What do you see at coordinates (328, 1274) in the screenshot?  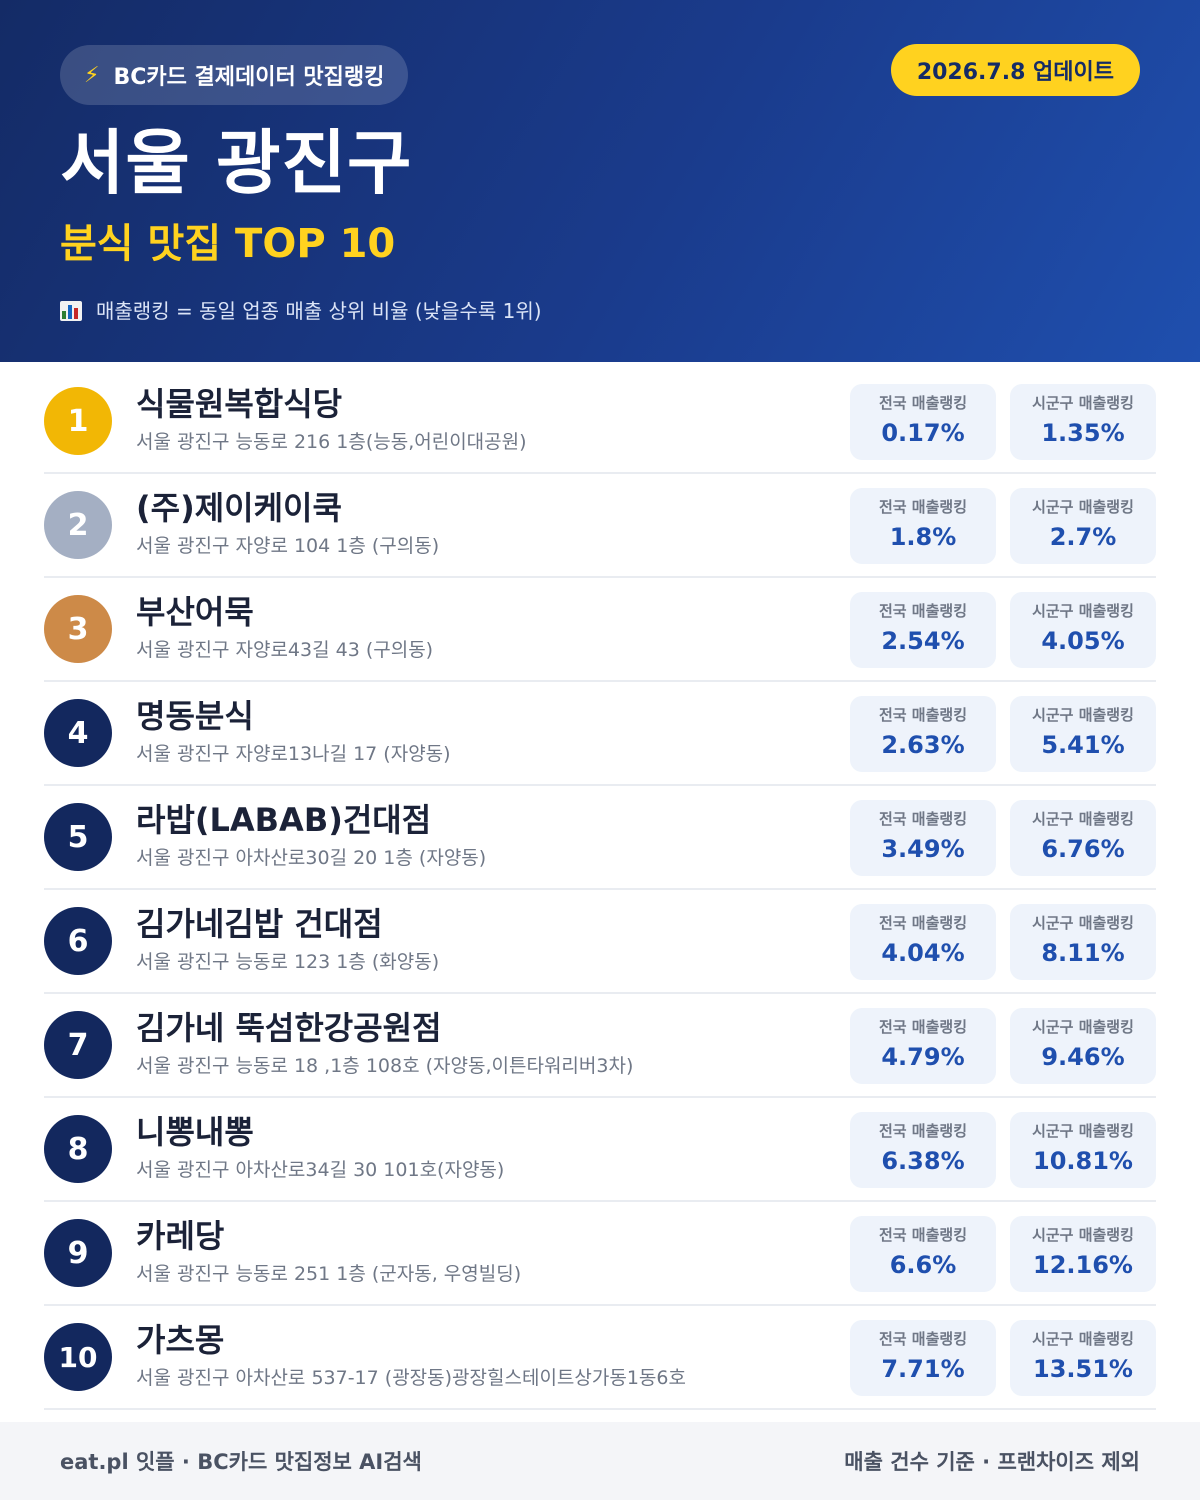 I see `restaurant-address: 서울 광진구 능동로 251 1층 (군자동, 우영빌딩)` at bounding box center [328, 1274].